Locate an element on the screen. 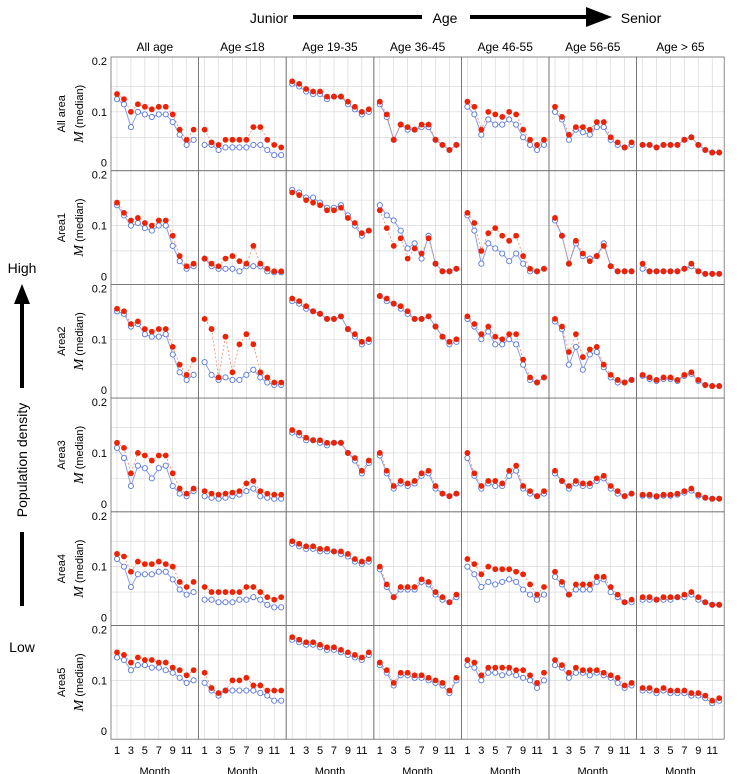 This screenshot has width=747, height=774. series-a-line is located at coordinates (506, 349).